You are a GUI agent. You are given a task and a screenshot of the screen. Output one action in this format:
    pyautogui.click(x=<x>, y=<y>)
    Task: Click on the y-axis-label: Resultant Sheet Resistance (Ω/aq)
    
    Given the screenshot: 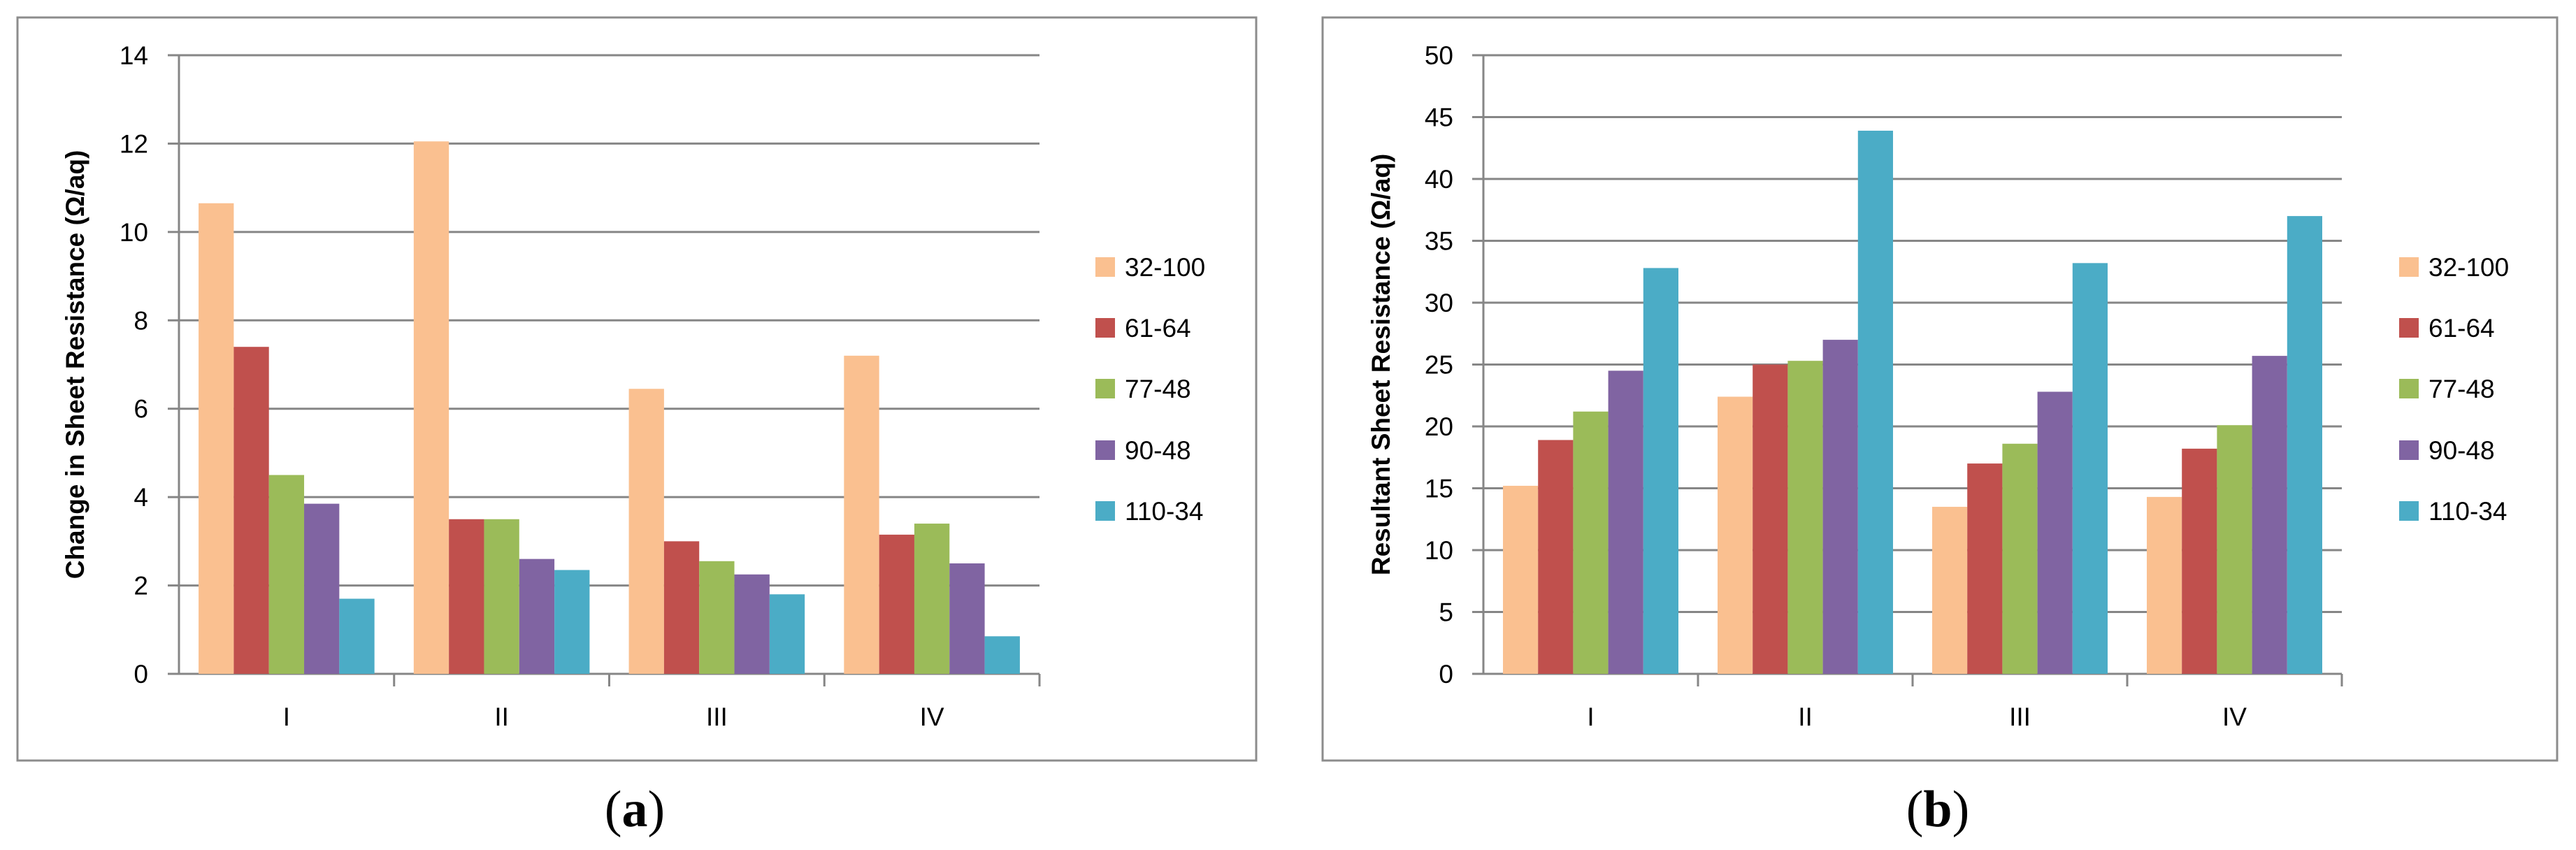 What is the action you would take?
    pyautogui.click(x=1381, y=365)
    